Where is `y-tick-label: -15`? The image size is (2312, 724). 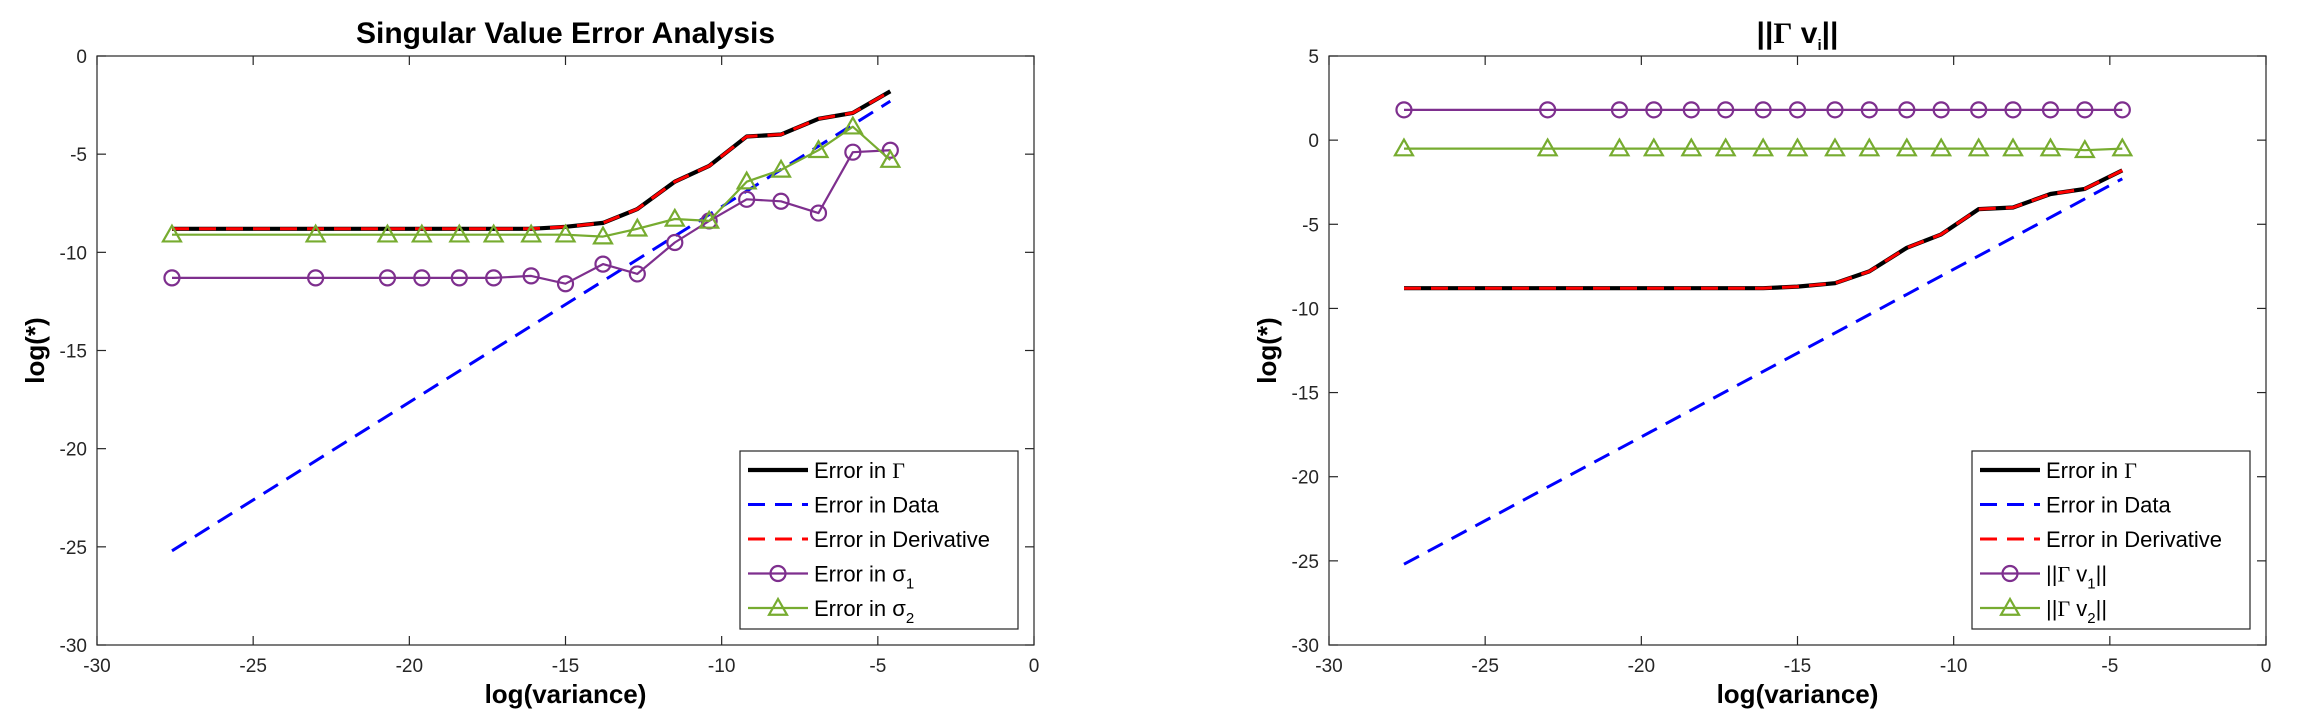
y-tick-label: -15 is located at coordinates (1305, 394).